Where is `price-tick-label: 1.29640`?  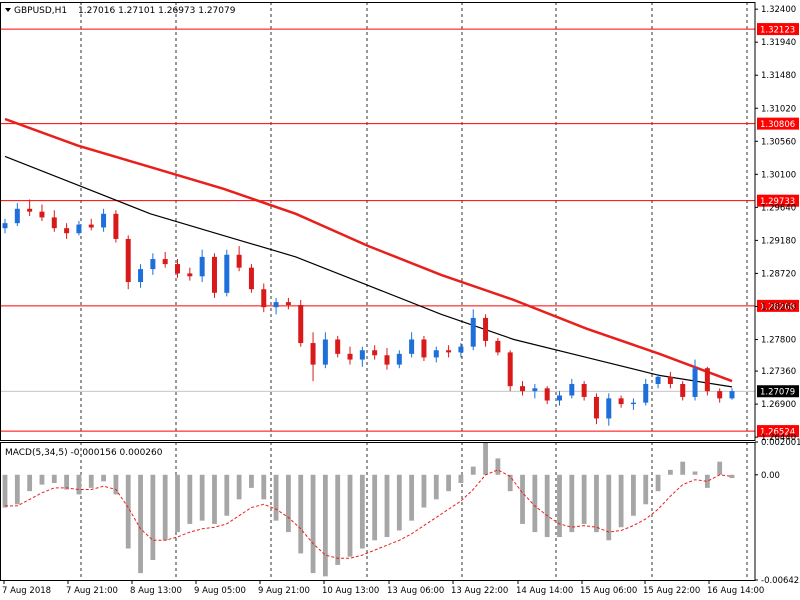
price-tick-label: 1.29640 is located at coordinates (778, 208).